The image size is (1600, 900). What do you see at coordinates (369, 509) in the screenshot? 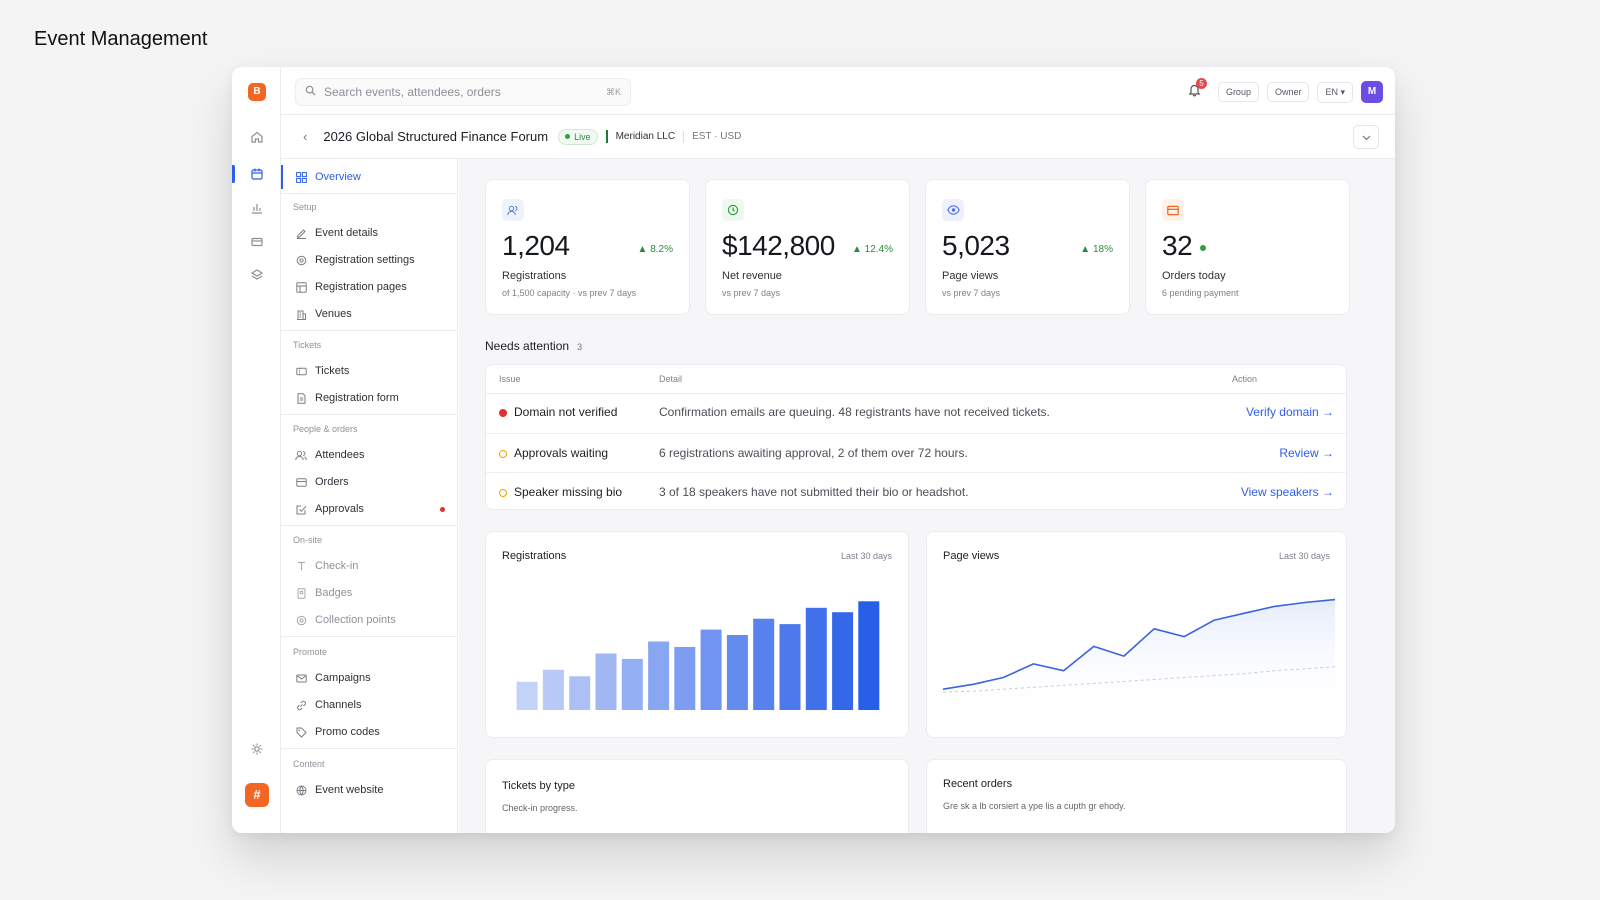
I see `sidebar-item-approvals: Approvals` at bounding box center [369, 509].